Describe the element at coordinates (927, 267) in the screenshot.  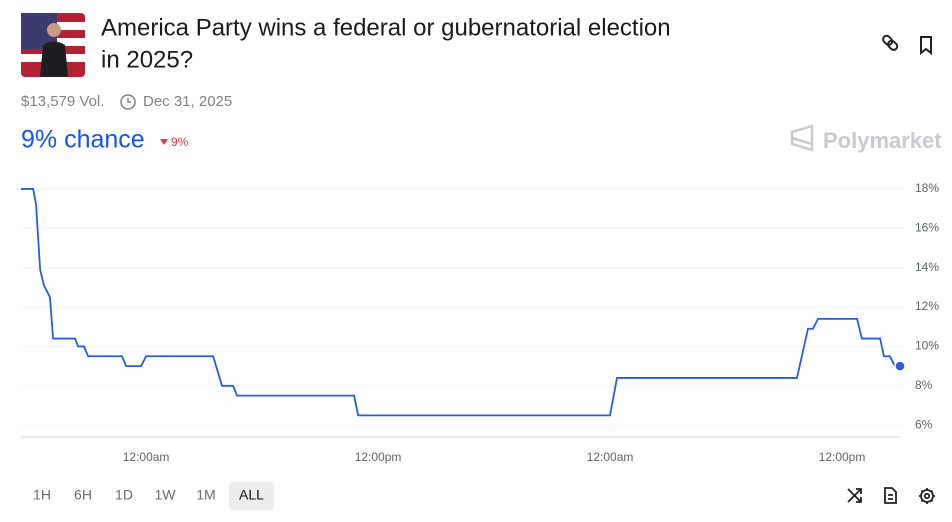
I see `y-tick-label: 14%` at that location.